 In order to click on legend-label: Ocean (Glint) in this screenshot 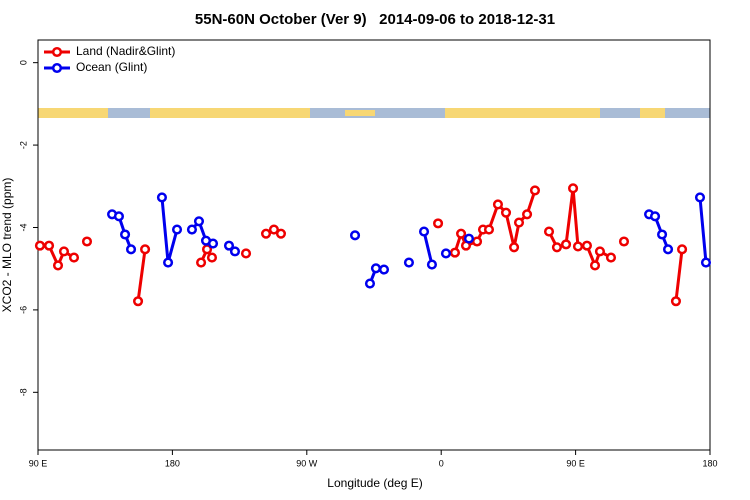, I will do `click(111, 67)`.